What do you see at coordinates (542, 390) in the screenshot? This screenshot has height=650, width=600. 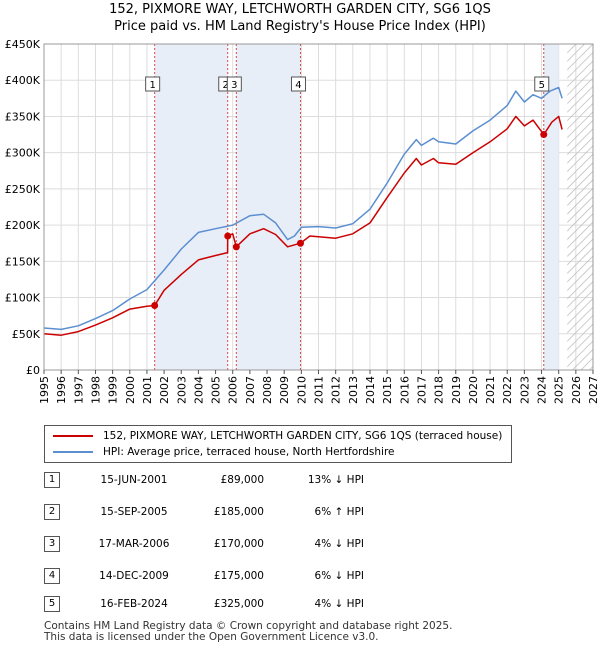 I see `x-tick-label: 2024` at bounding box center [542, 390].